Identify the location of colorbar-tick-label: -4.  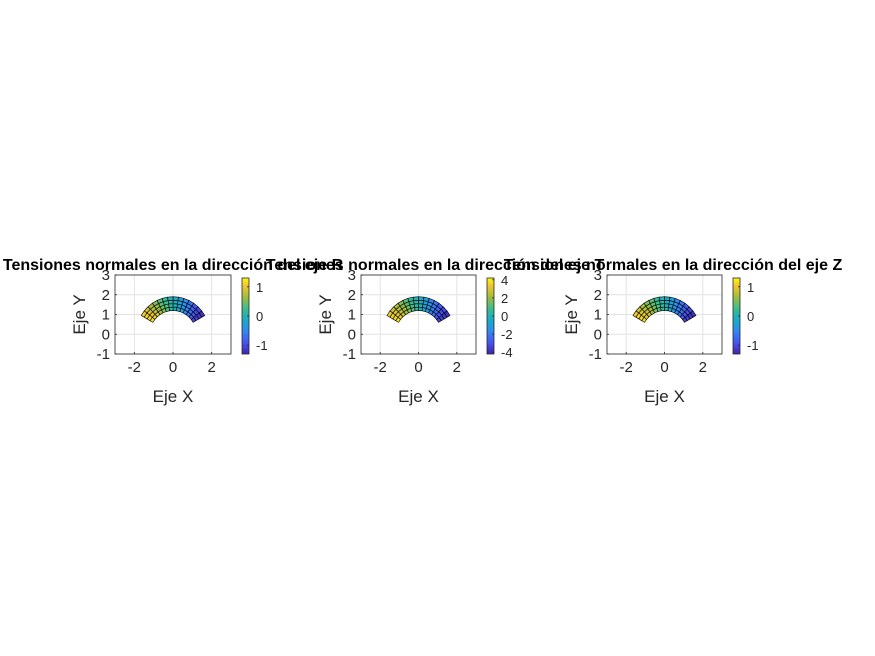
(507, 352).